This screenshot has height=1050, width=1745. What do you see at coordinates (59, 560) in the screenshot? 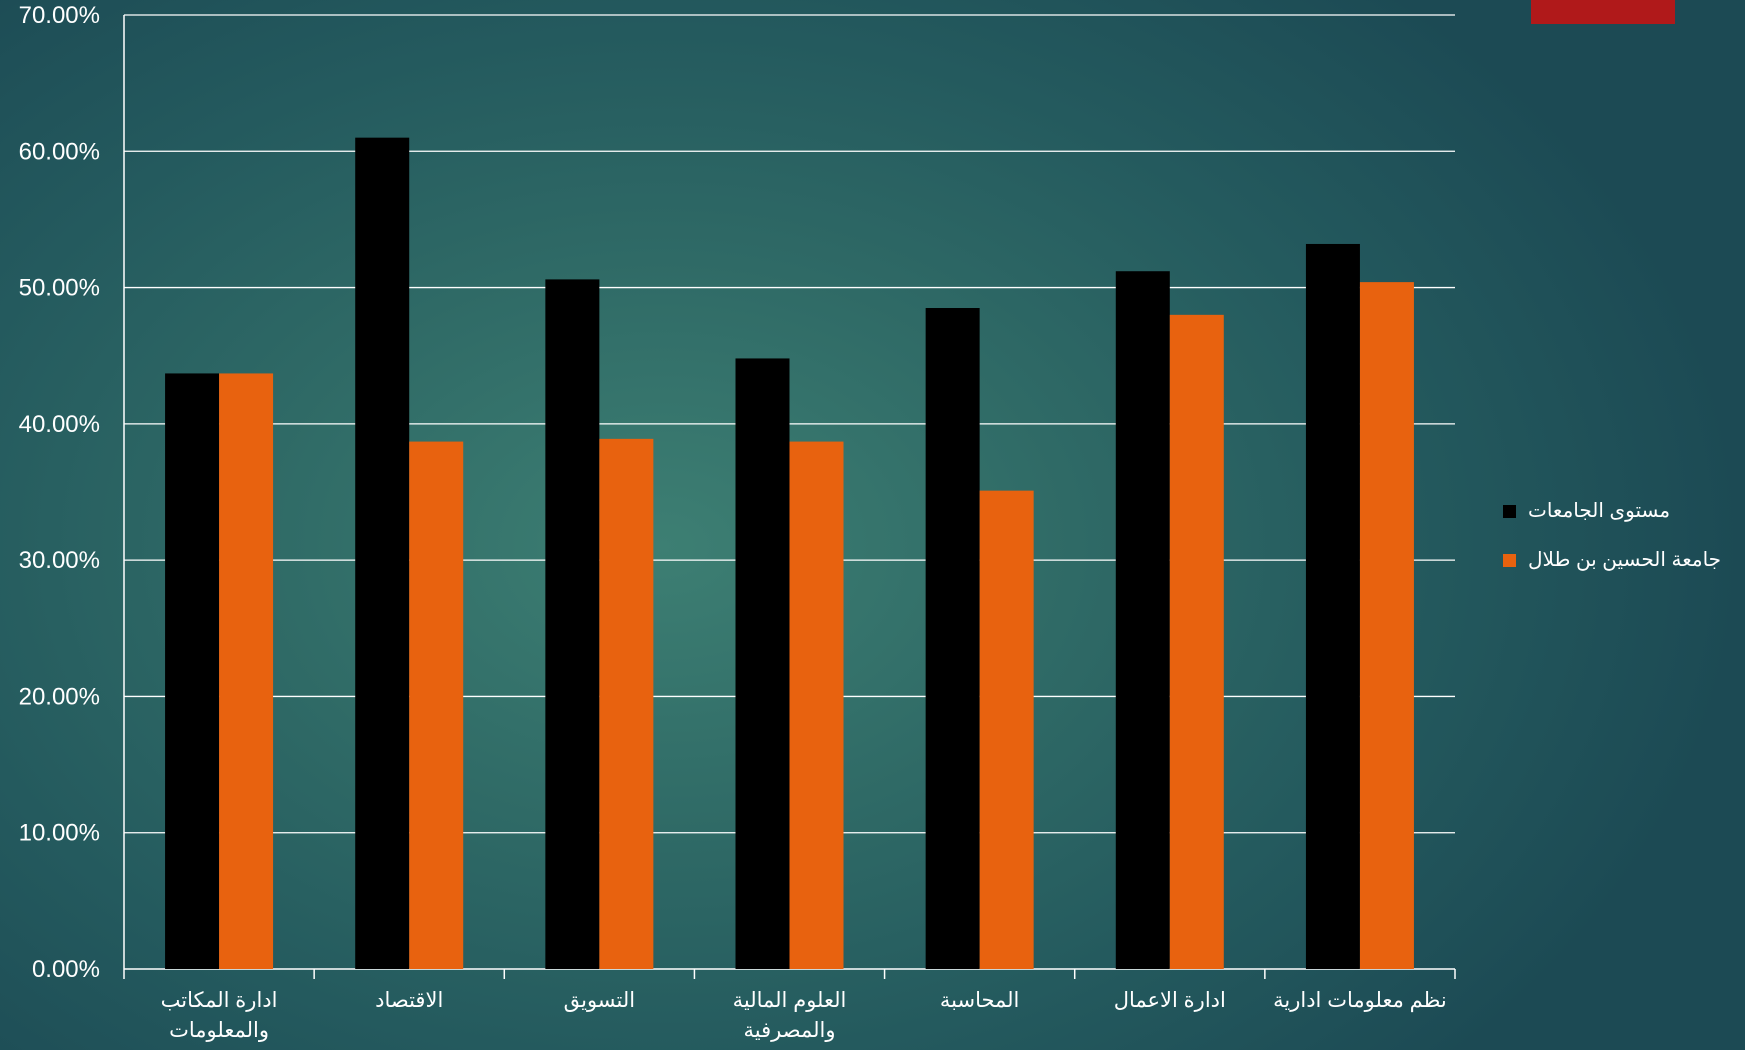
I see `y-tick-label: 30.00%` at bounding box center [59, 560].